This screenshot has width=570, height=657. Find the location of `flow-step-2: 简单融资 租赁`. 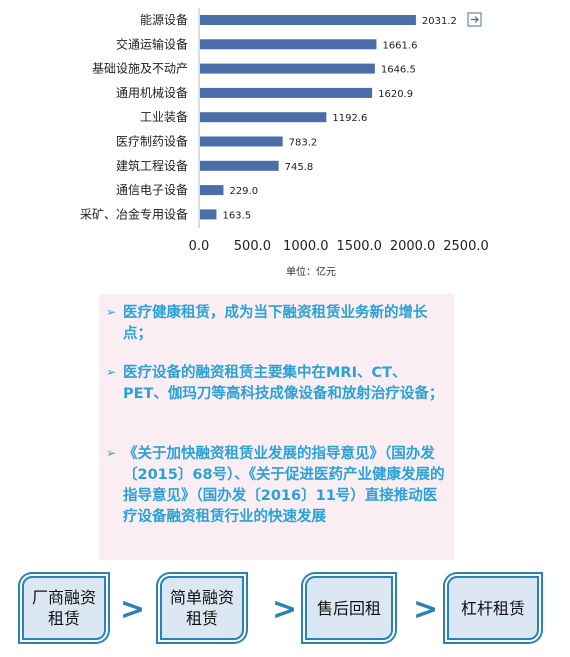

flow-step-2: 简单融资 租赁 is located at coordinates (202, 608).